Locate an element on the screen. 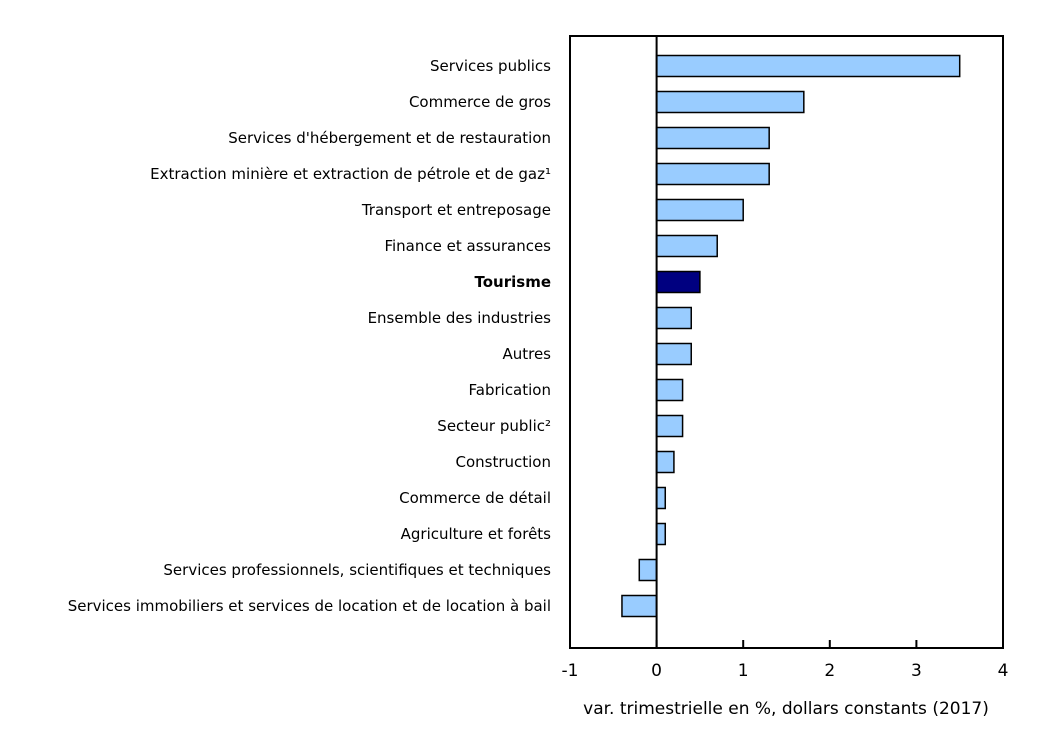 This screenshot has height=730, width=1052. x-tick-label: 2 is located at coordinates (829, 671).